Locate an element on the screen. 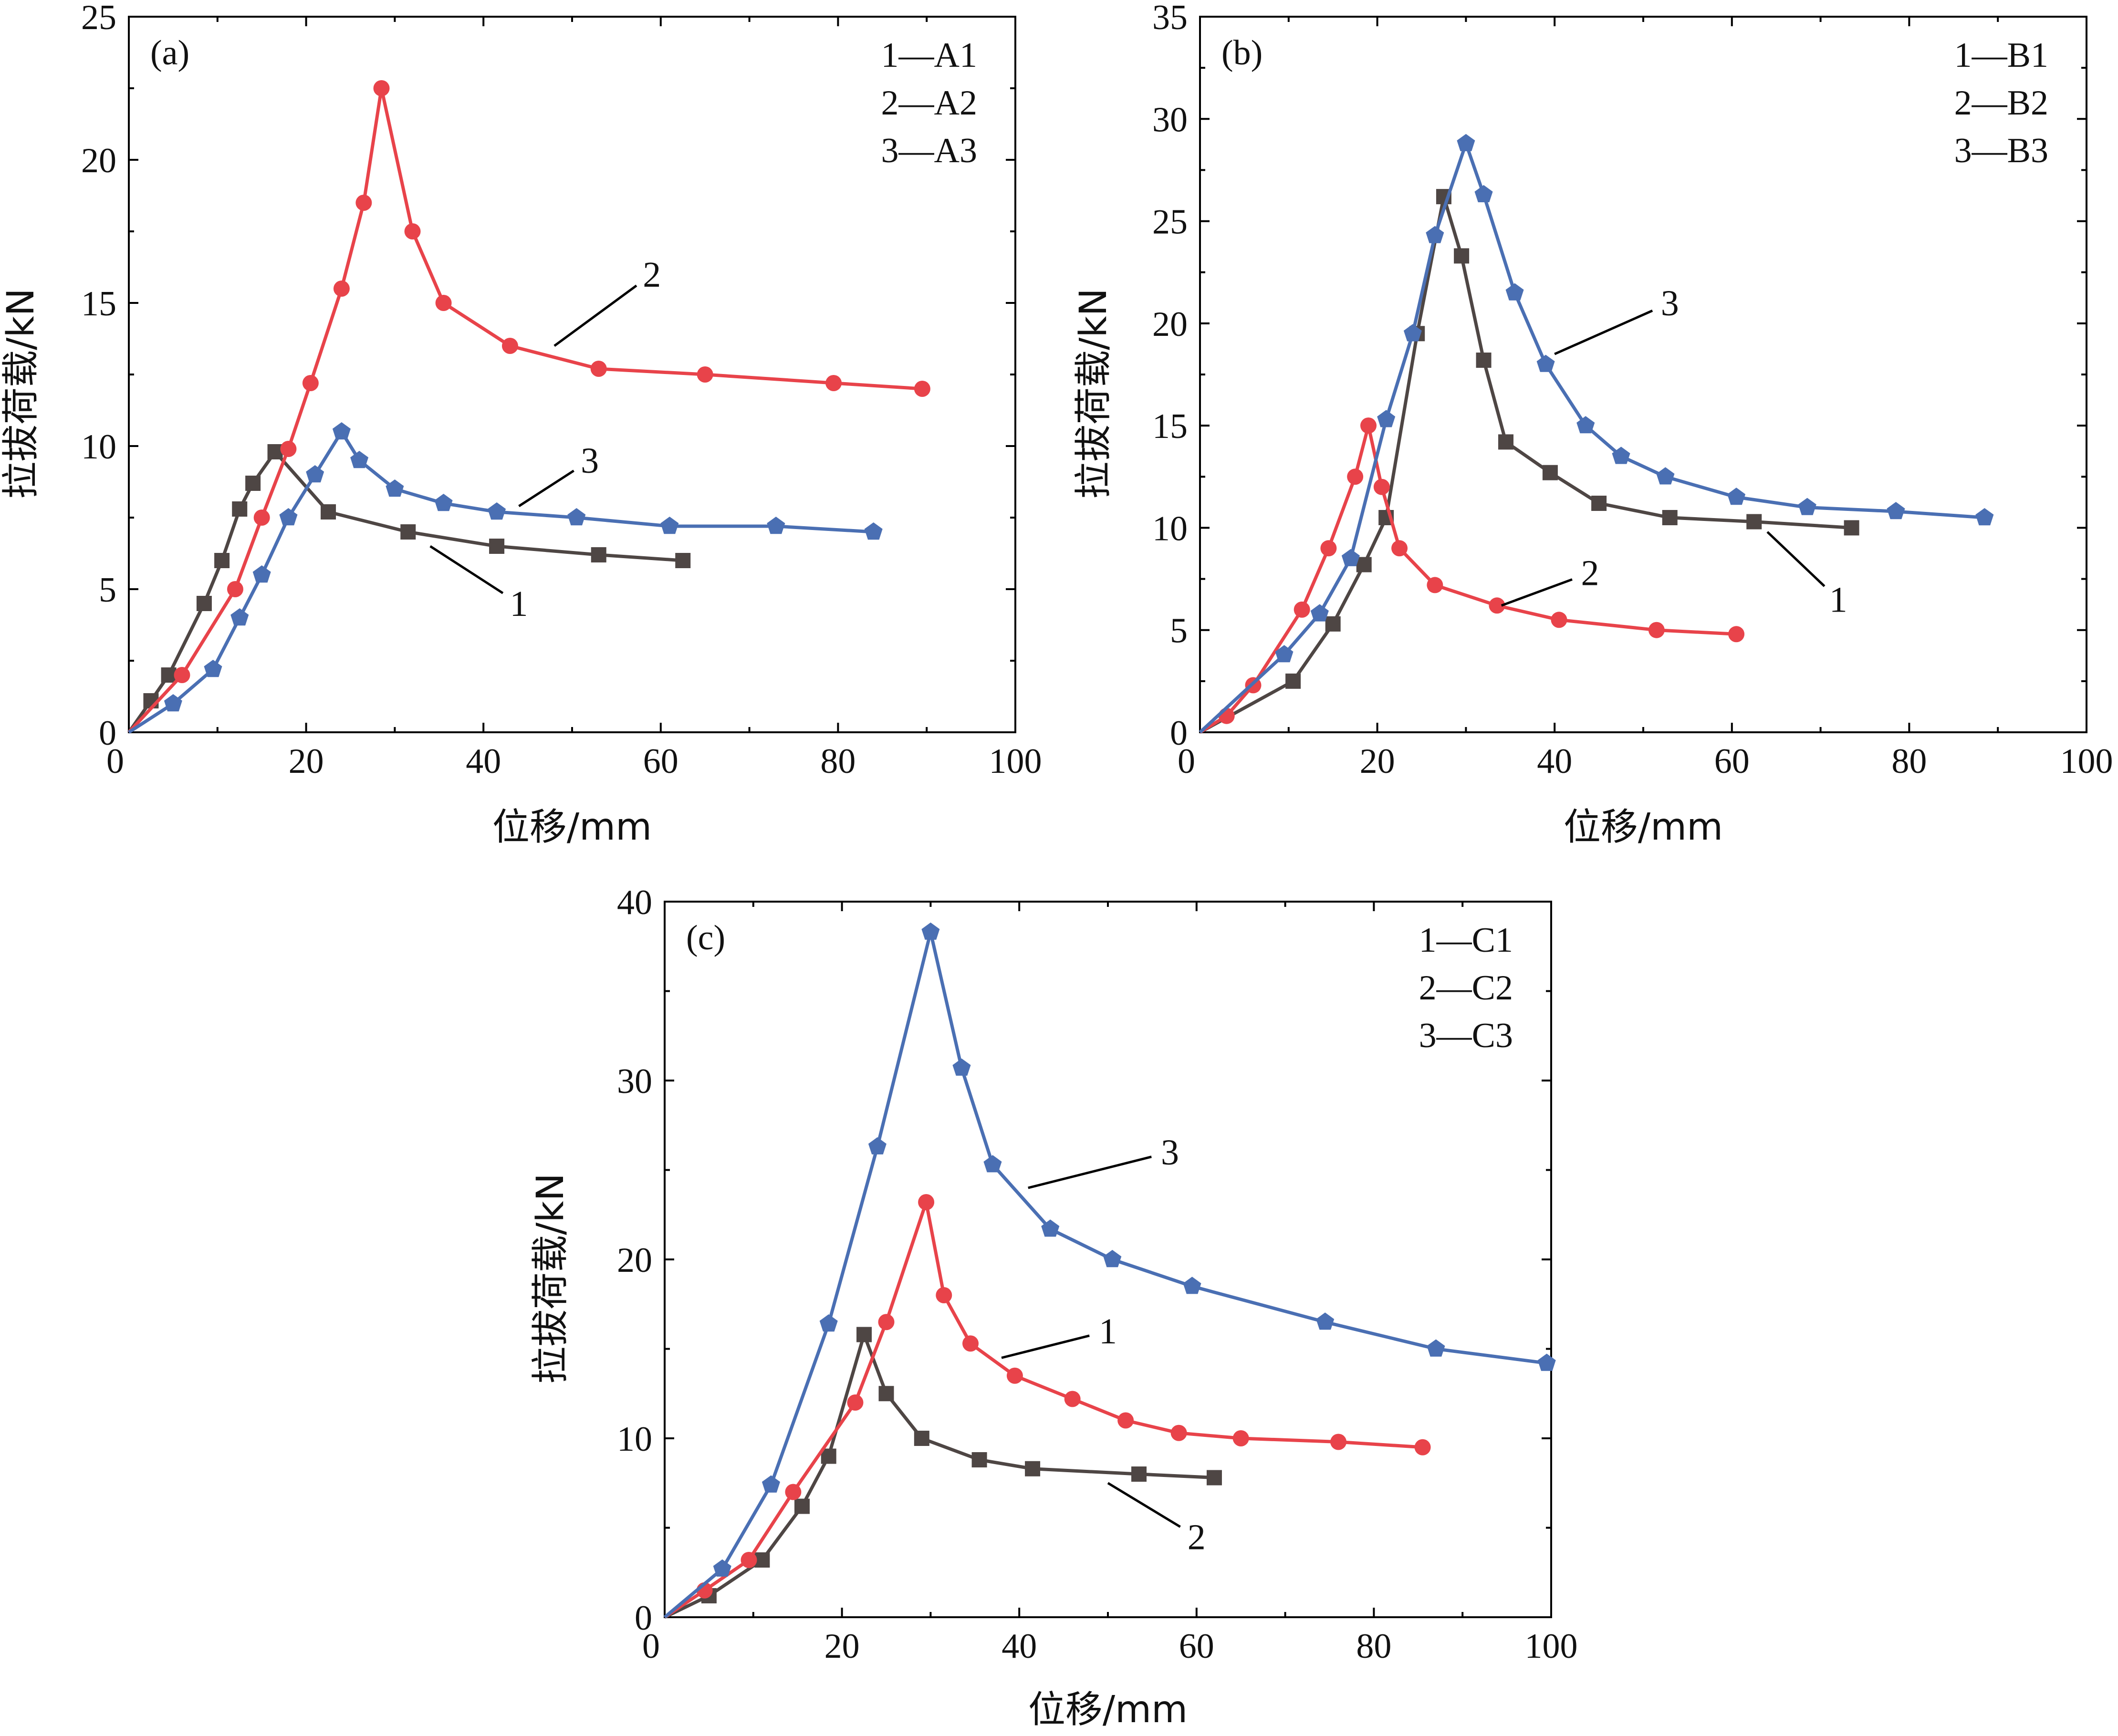  x-tick-label: 20 is located at coordinates (842, 1646).